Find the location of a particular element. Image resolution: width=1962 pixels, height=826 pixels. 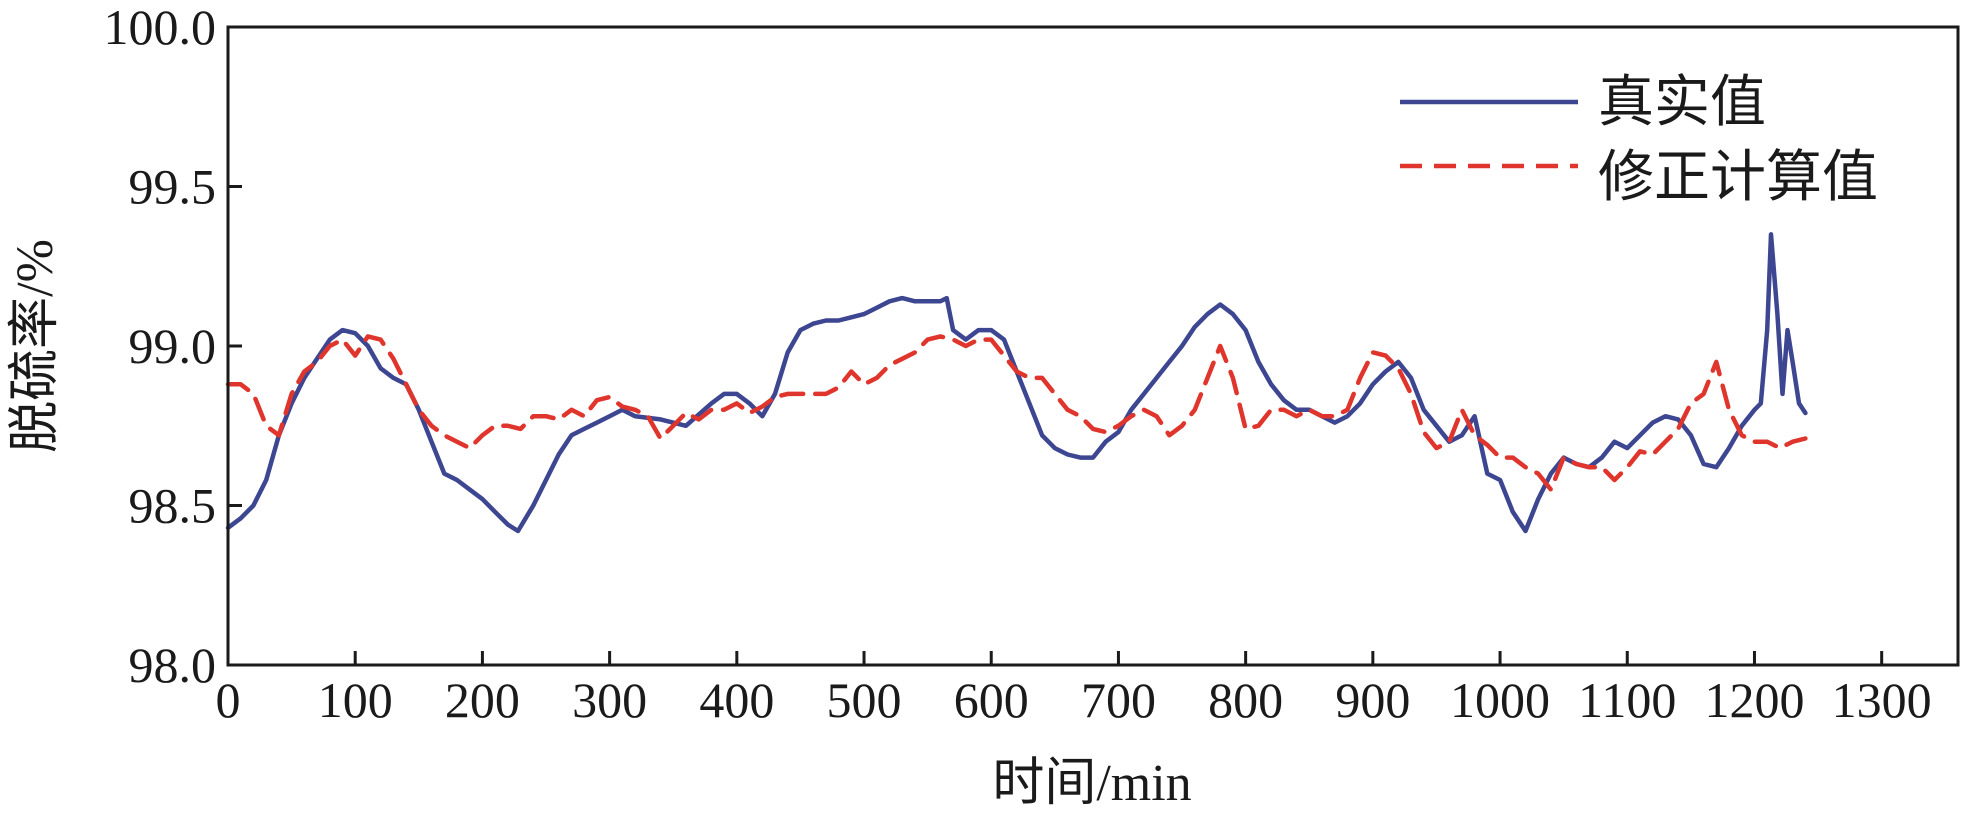

x-tick-label: 200 is located at coordinates (482, 700).